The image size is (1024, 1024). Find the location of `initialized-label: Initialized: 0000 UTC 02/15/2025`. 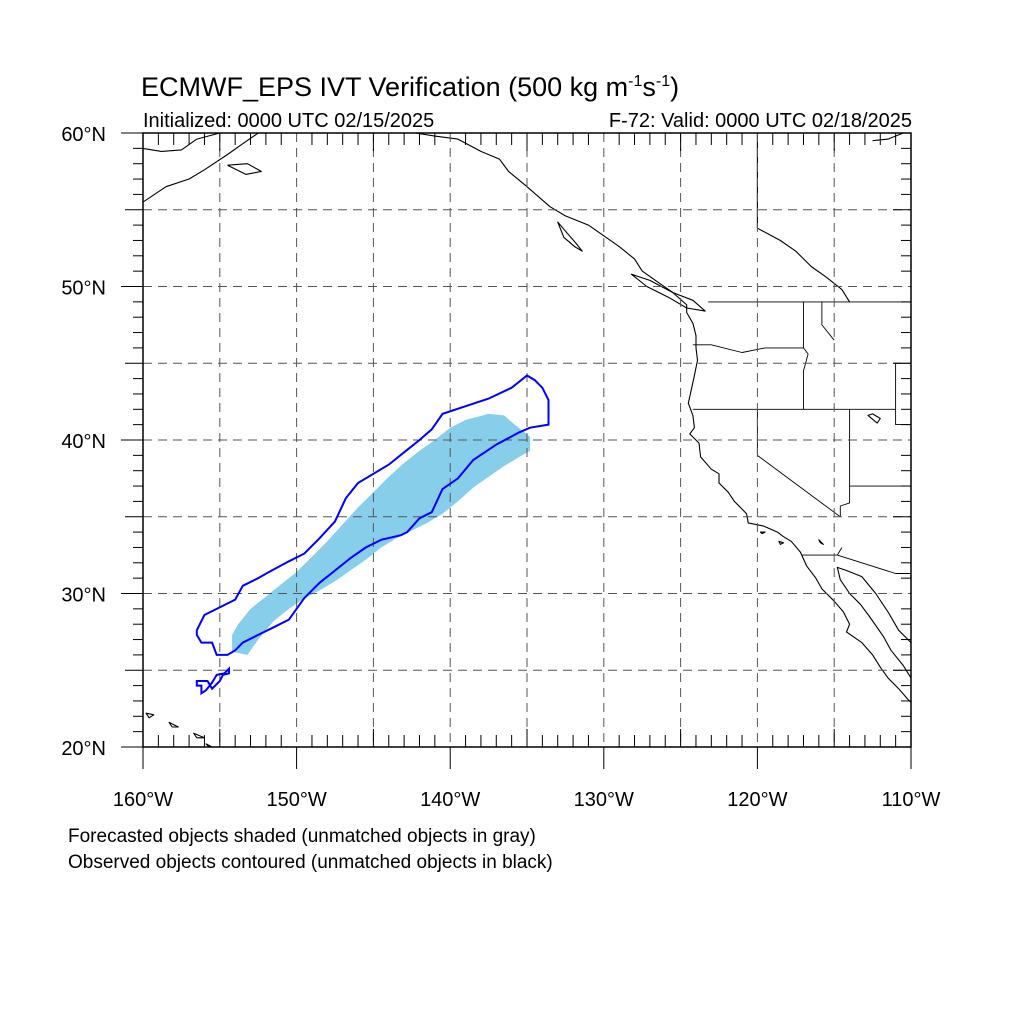

initialized-label: Initialized: 0000 UTC 02/15/2025 is located at coordinates (289, 121).